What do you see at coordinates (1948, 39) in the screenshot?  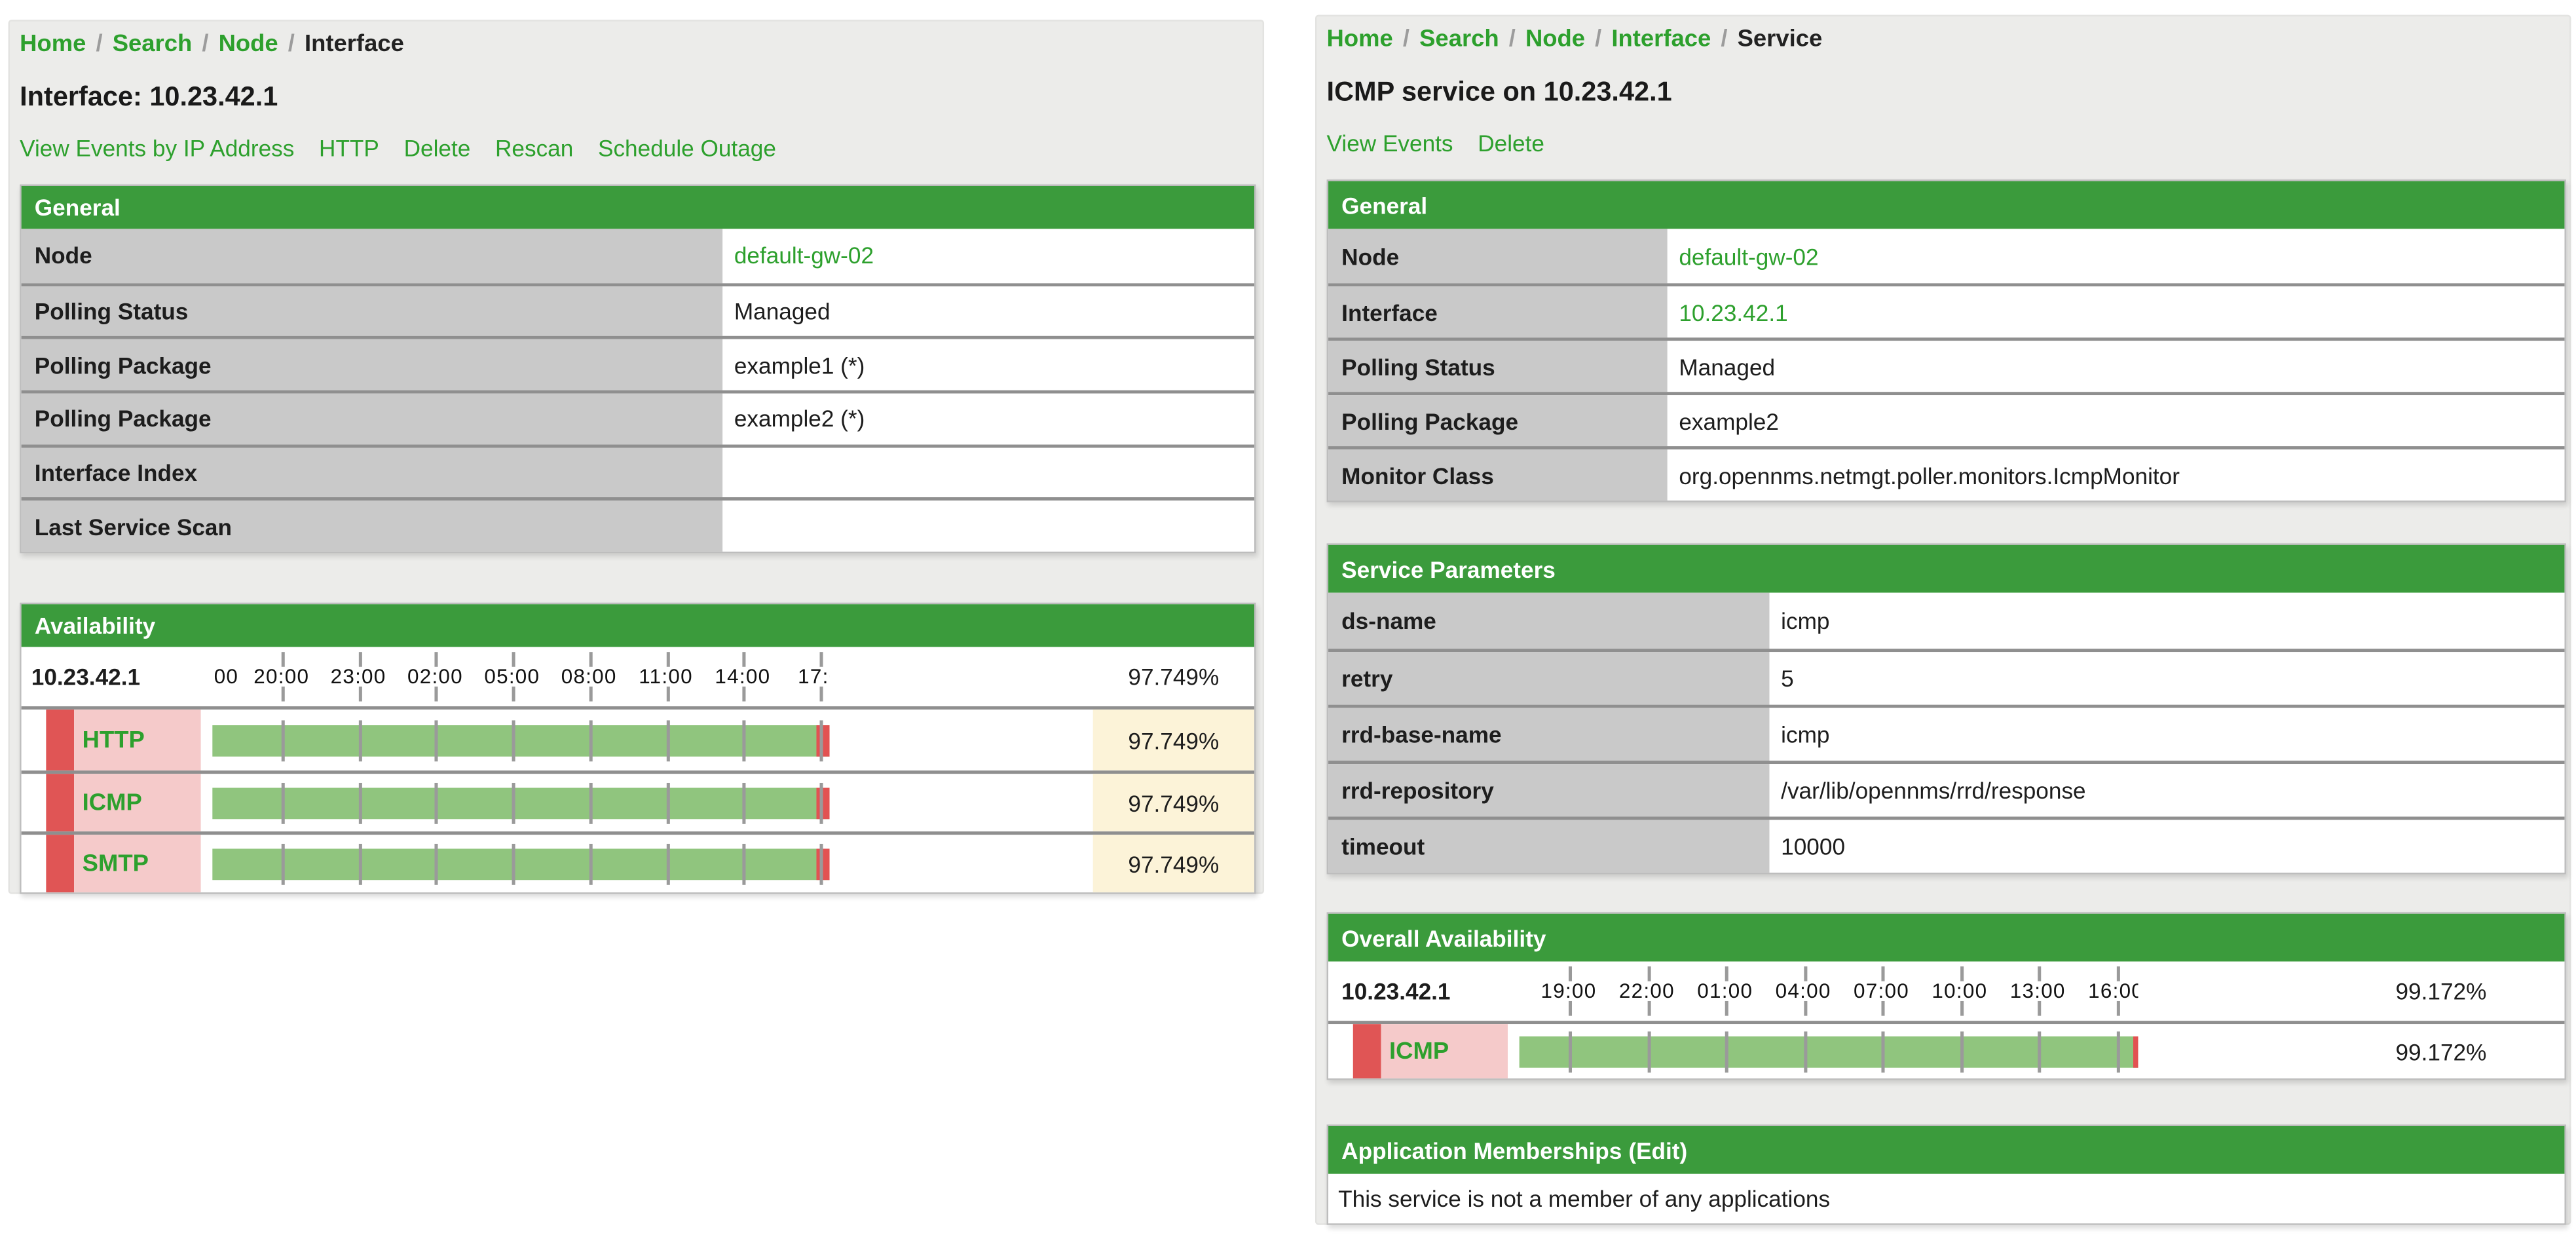 I see `breadcrumb: Home / Search / Node / Interface / Service` at bounding box center [1948, 39].